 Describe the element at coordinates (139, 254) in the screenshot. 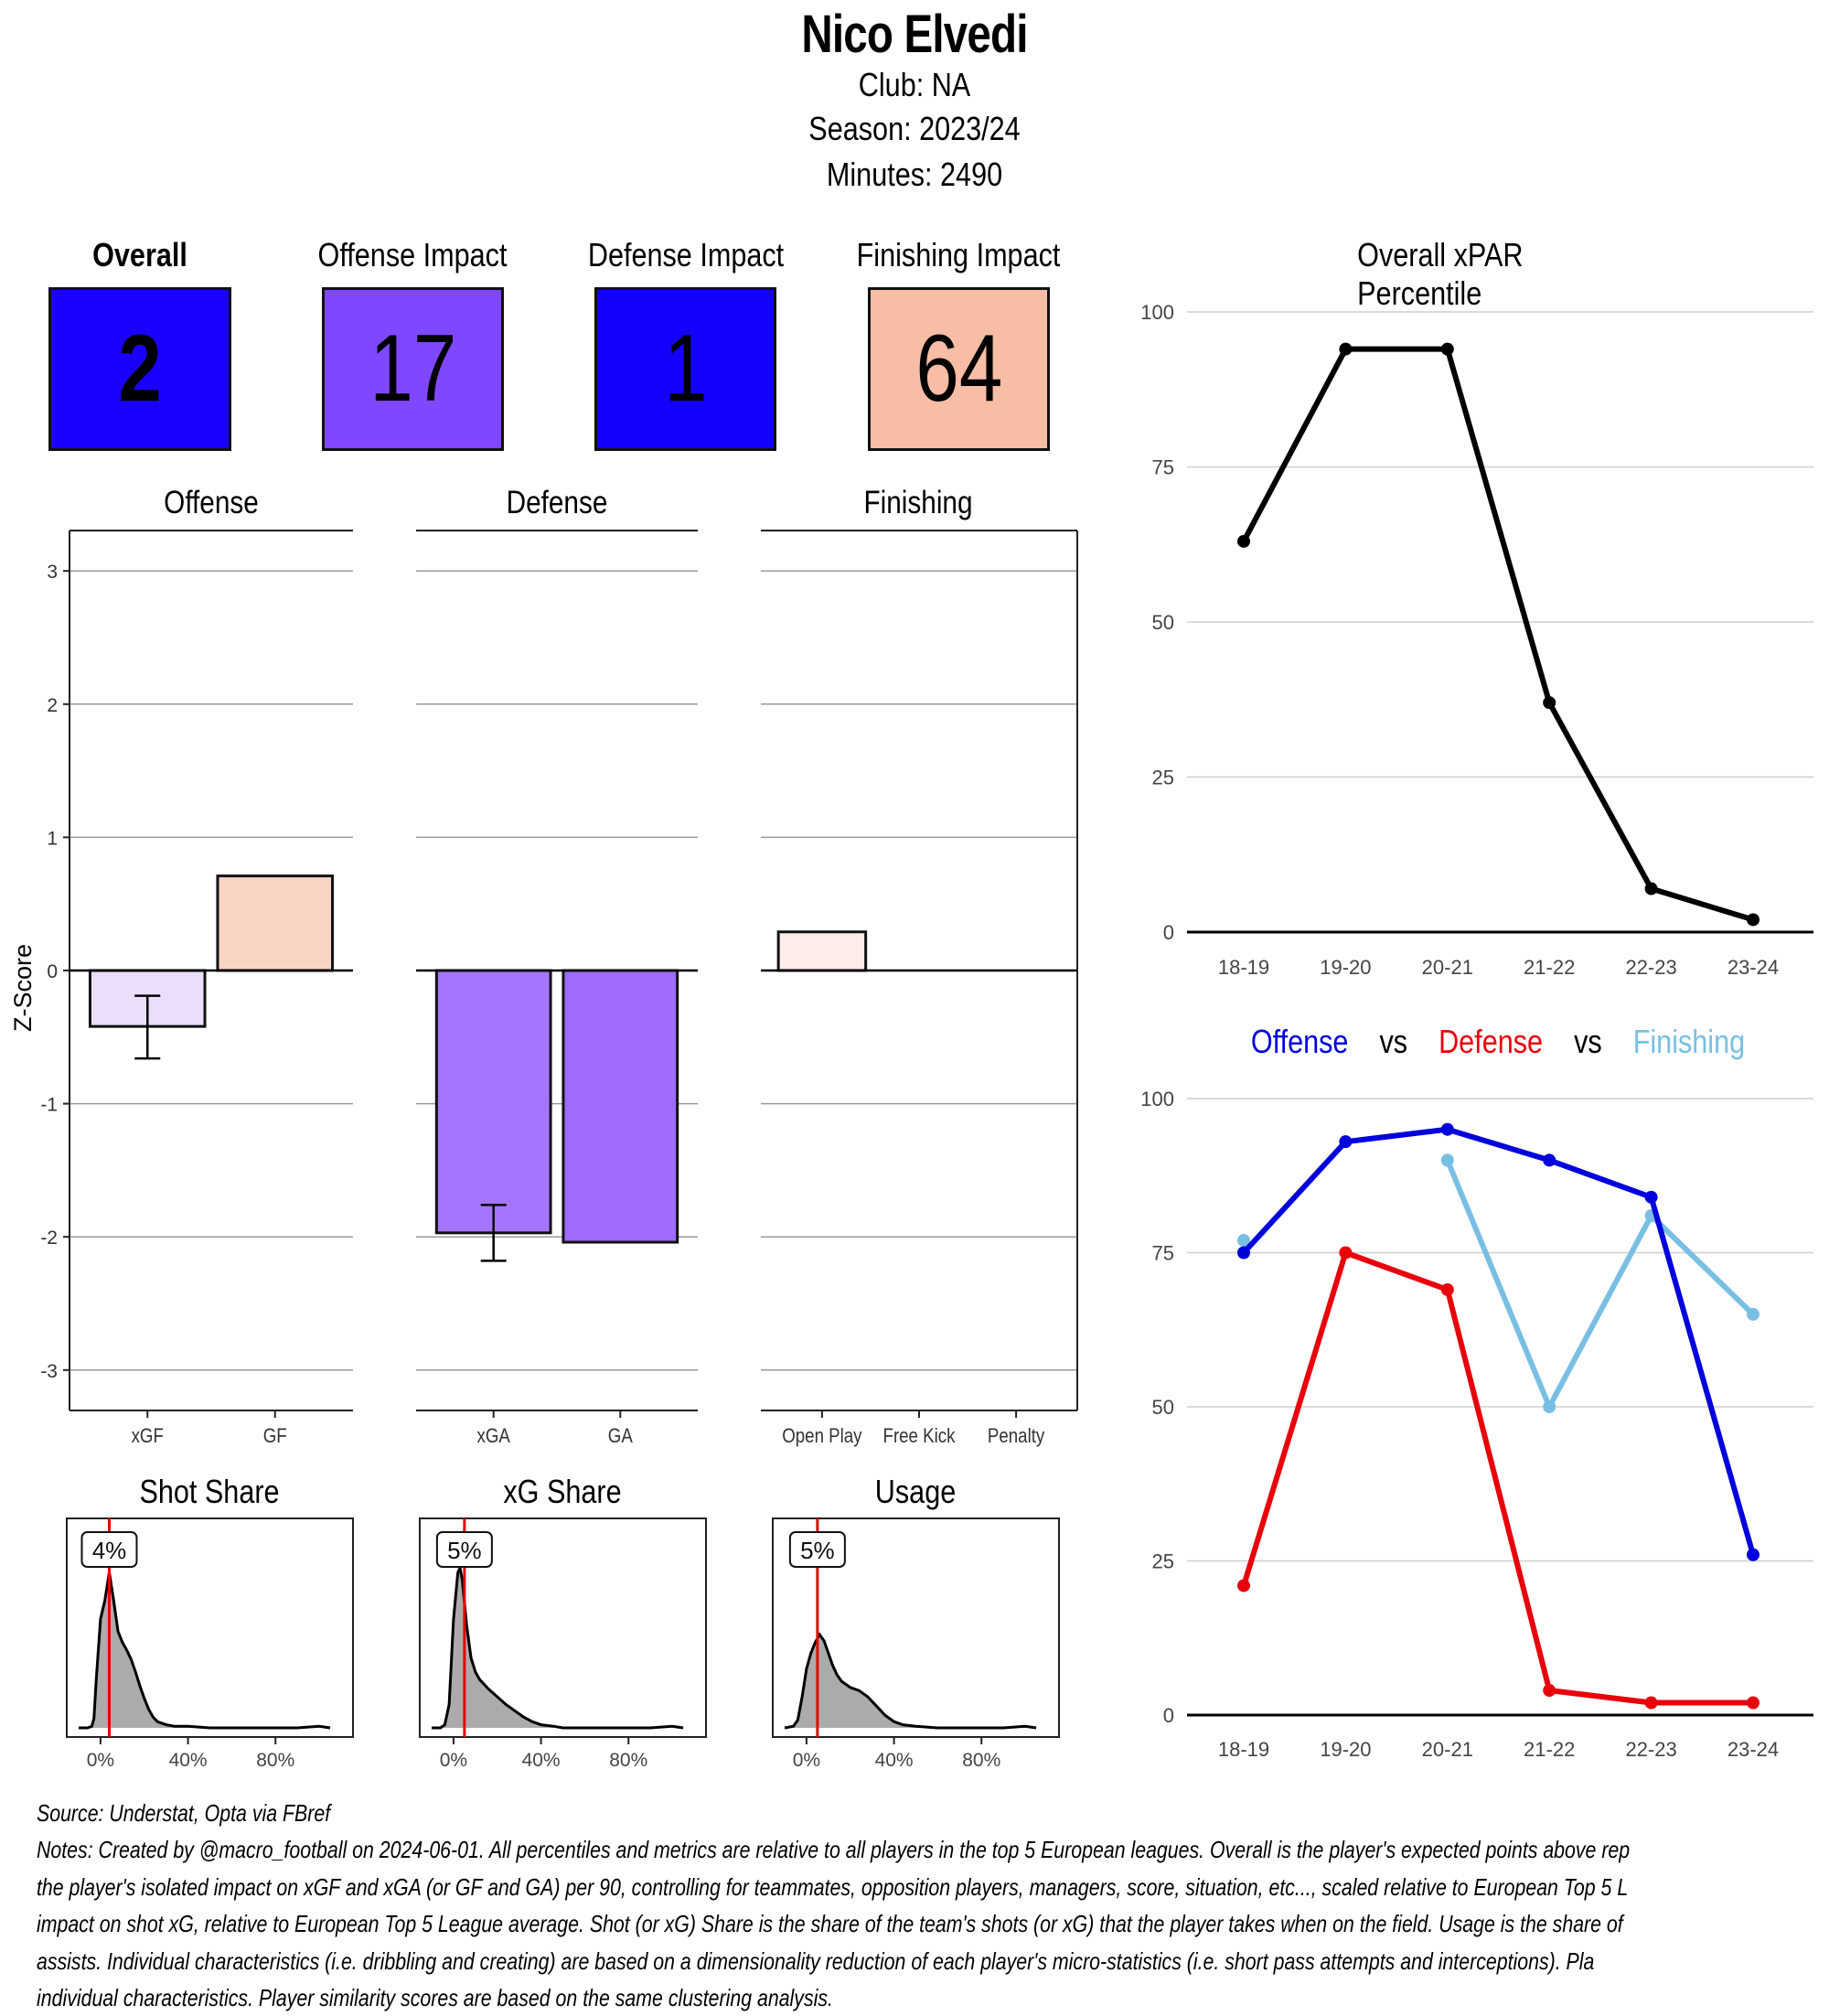

I see `tile-label-overall: Overall` at that location.